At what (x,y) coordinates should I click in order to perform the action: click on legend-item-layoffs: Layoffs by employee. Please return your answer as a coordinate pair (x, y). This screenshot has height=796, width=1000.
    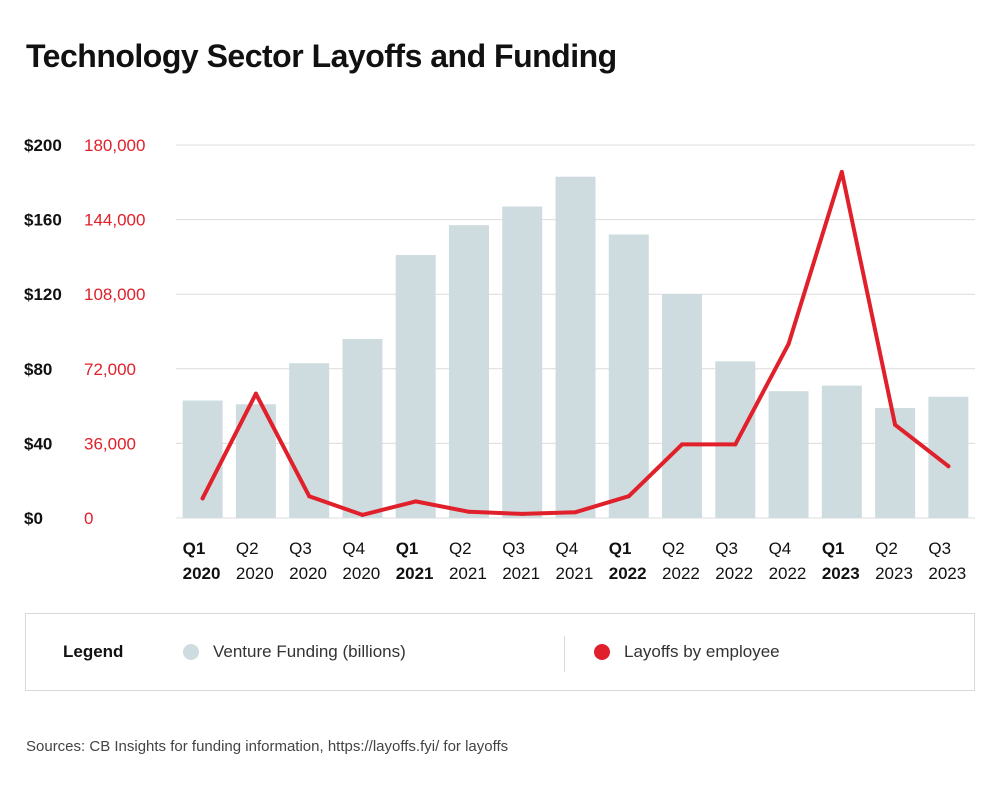
    Looking at the image, I should click on (687, 652).